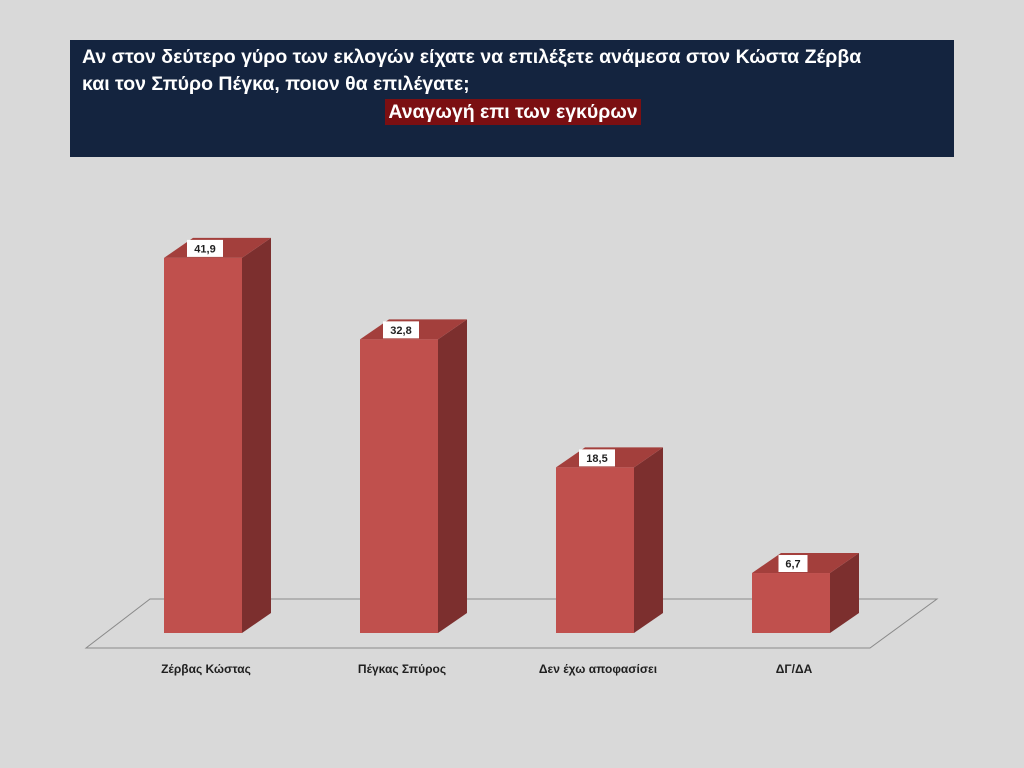 This screenshot has width=1024, height=768. I want to click on value-label: 41,9, so click(204, 249).